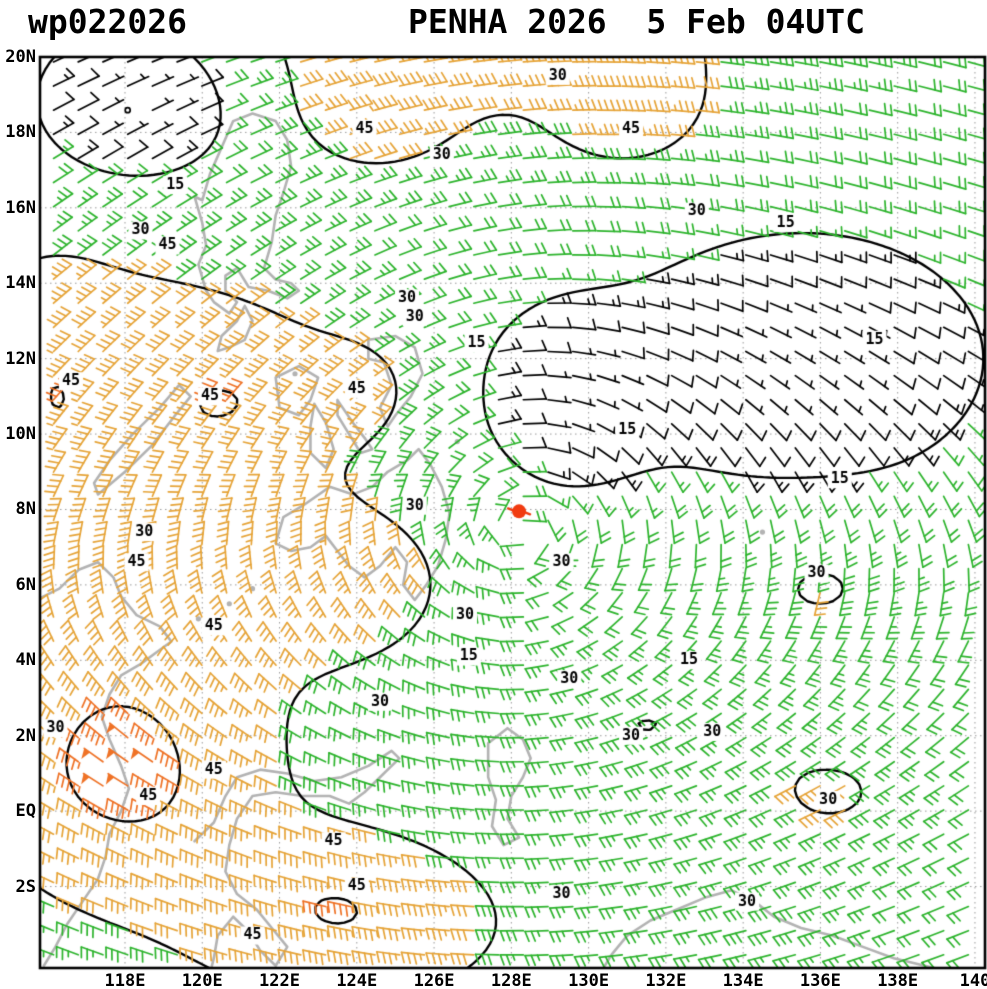 The width and height of the screenshot is (987, 989). Describe the element at coordinates (20, 132) in the screenshot. I see `lat-tick-label: 18N` at that location.